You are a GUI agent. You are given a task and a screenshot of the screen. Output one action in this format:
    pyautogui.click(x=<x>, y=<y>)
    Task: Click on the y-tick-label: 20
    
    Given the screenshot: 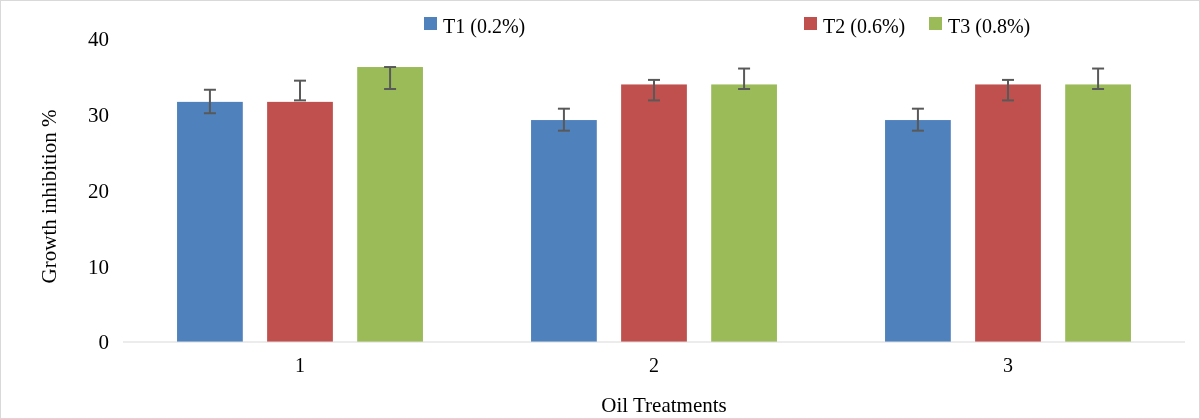 What is the action you would take?
    pyautogui.click(x=98, y=190)
    